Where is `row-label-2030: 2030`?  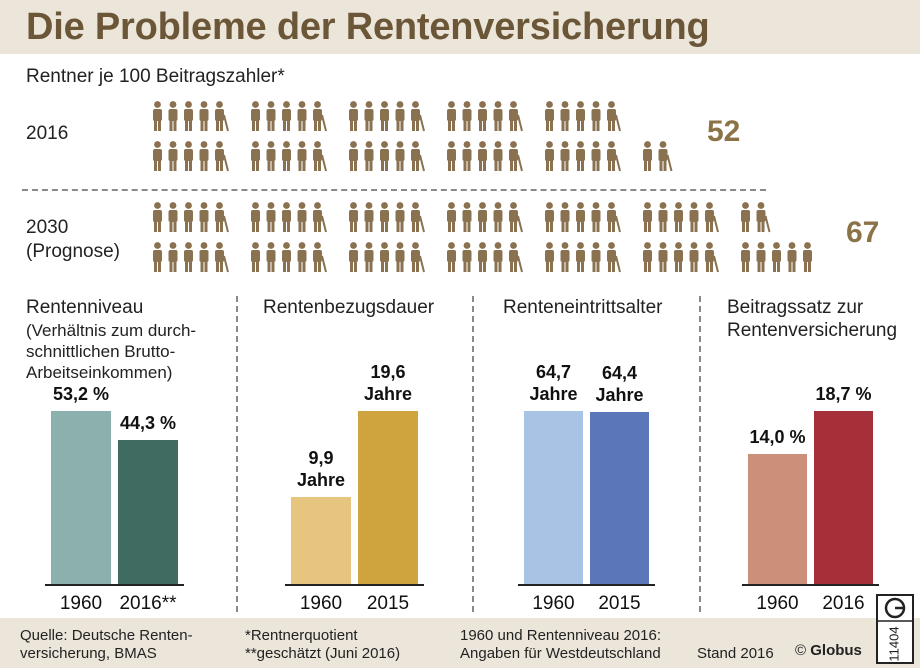 row-label-2030: 2030 is located at coordinates (47, 227).